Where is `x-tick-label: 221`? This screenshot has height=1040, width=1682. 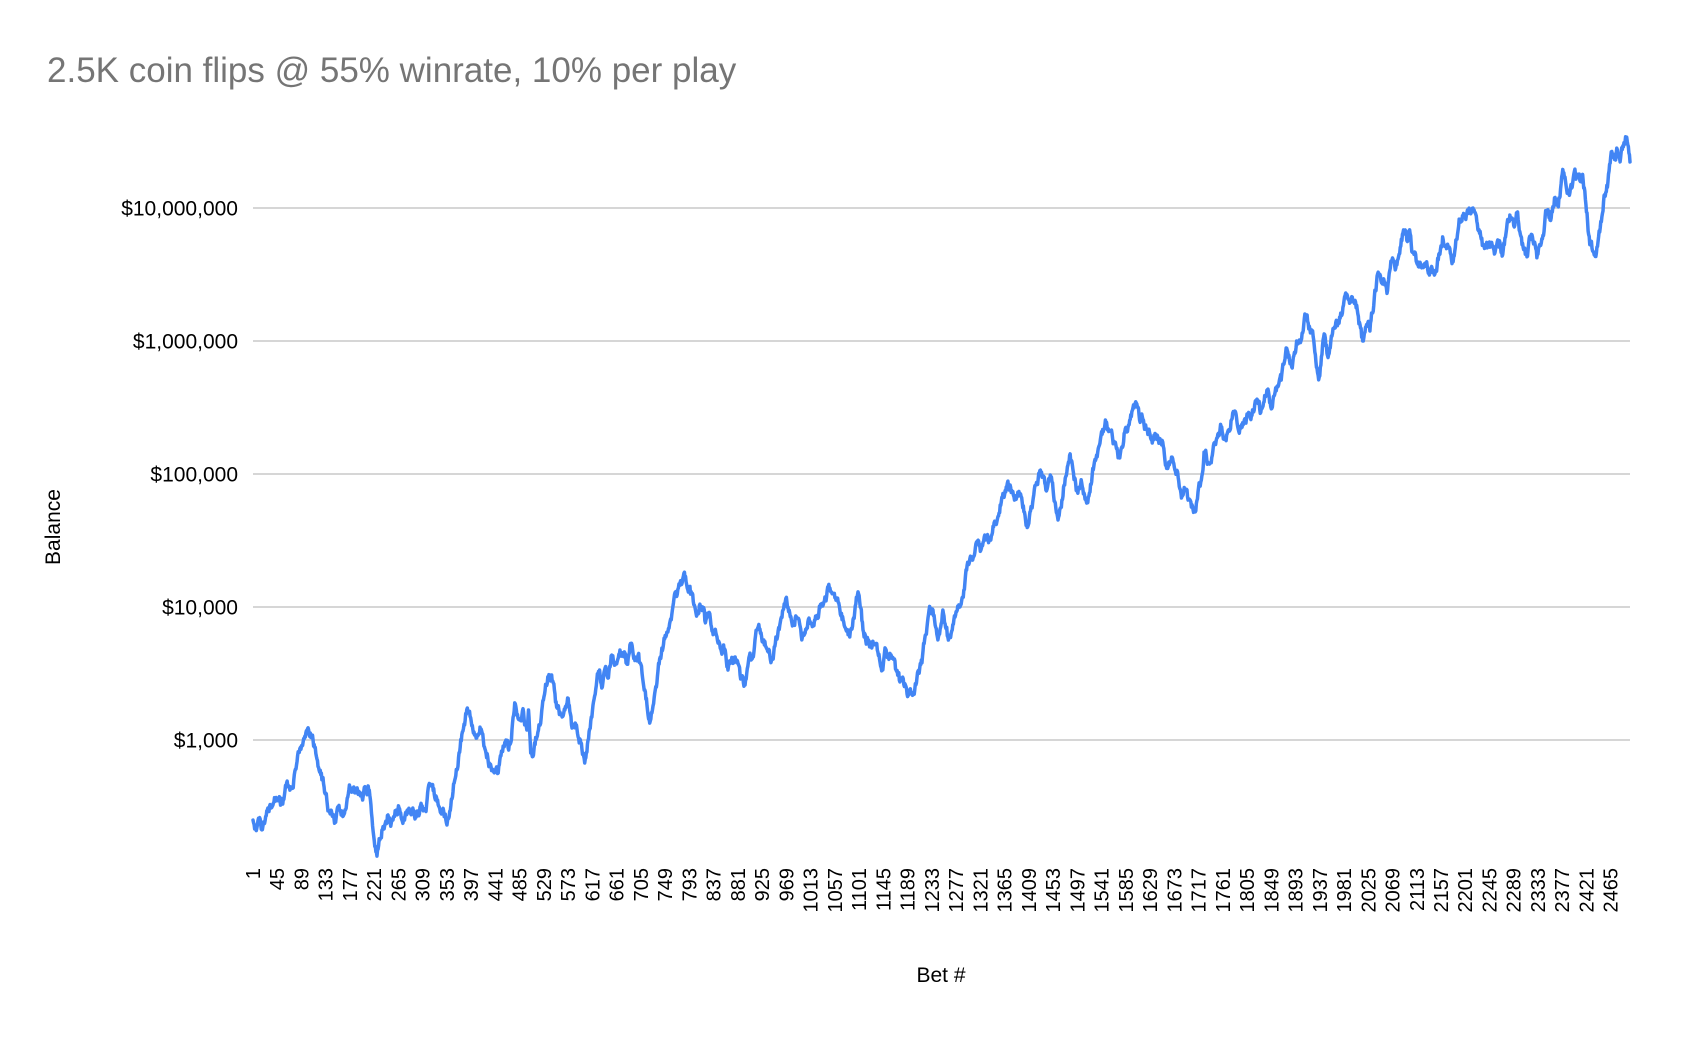
x-tick-label: 221 is located at coordinates (375, 884).